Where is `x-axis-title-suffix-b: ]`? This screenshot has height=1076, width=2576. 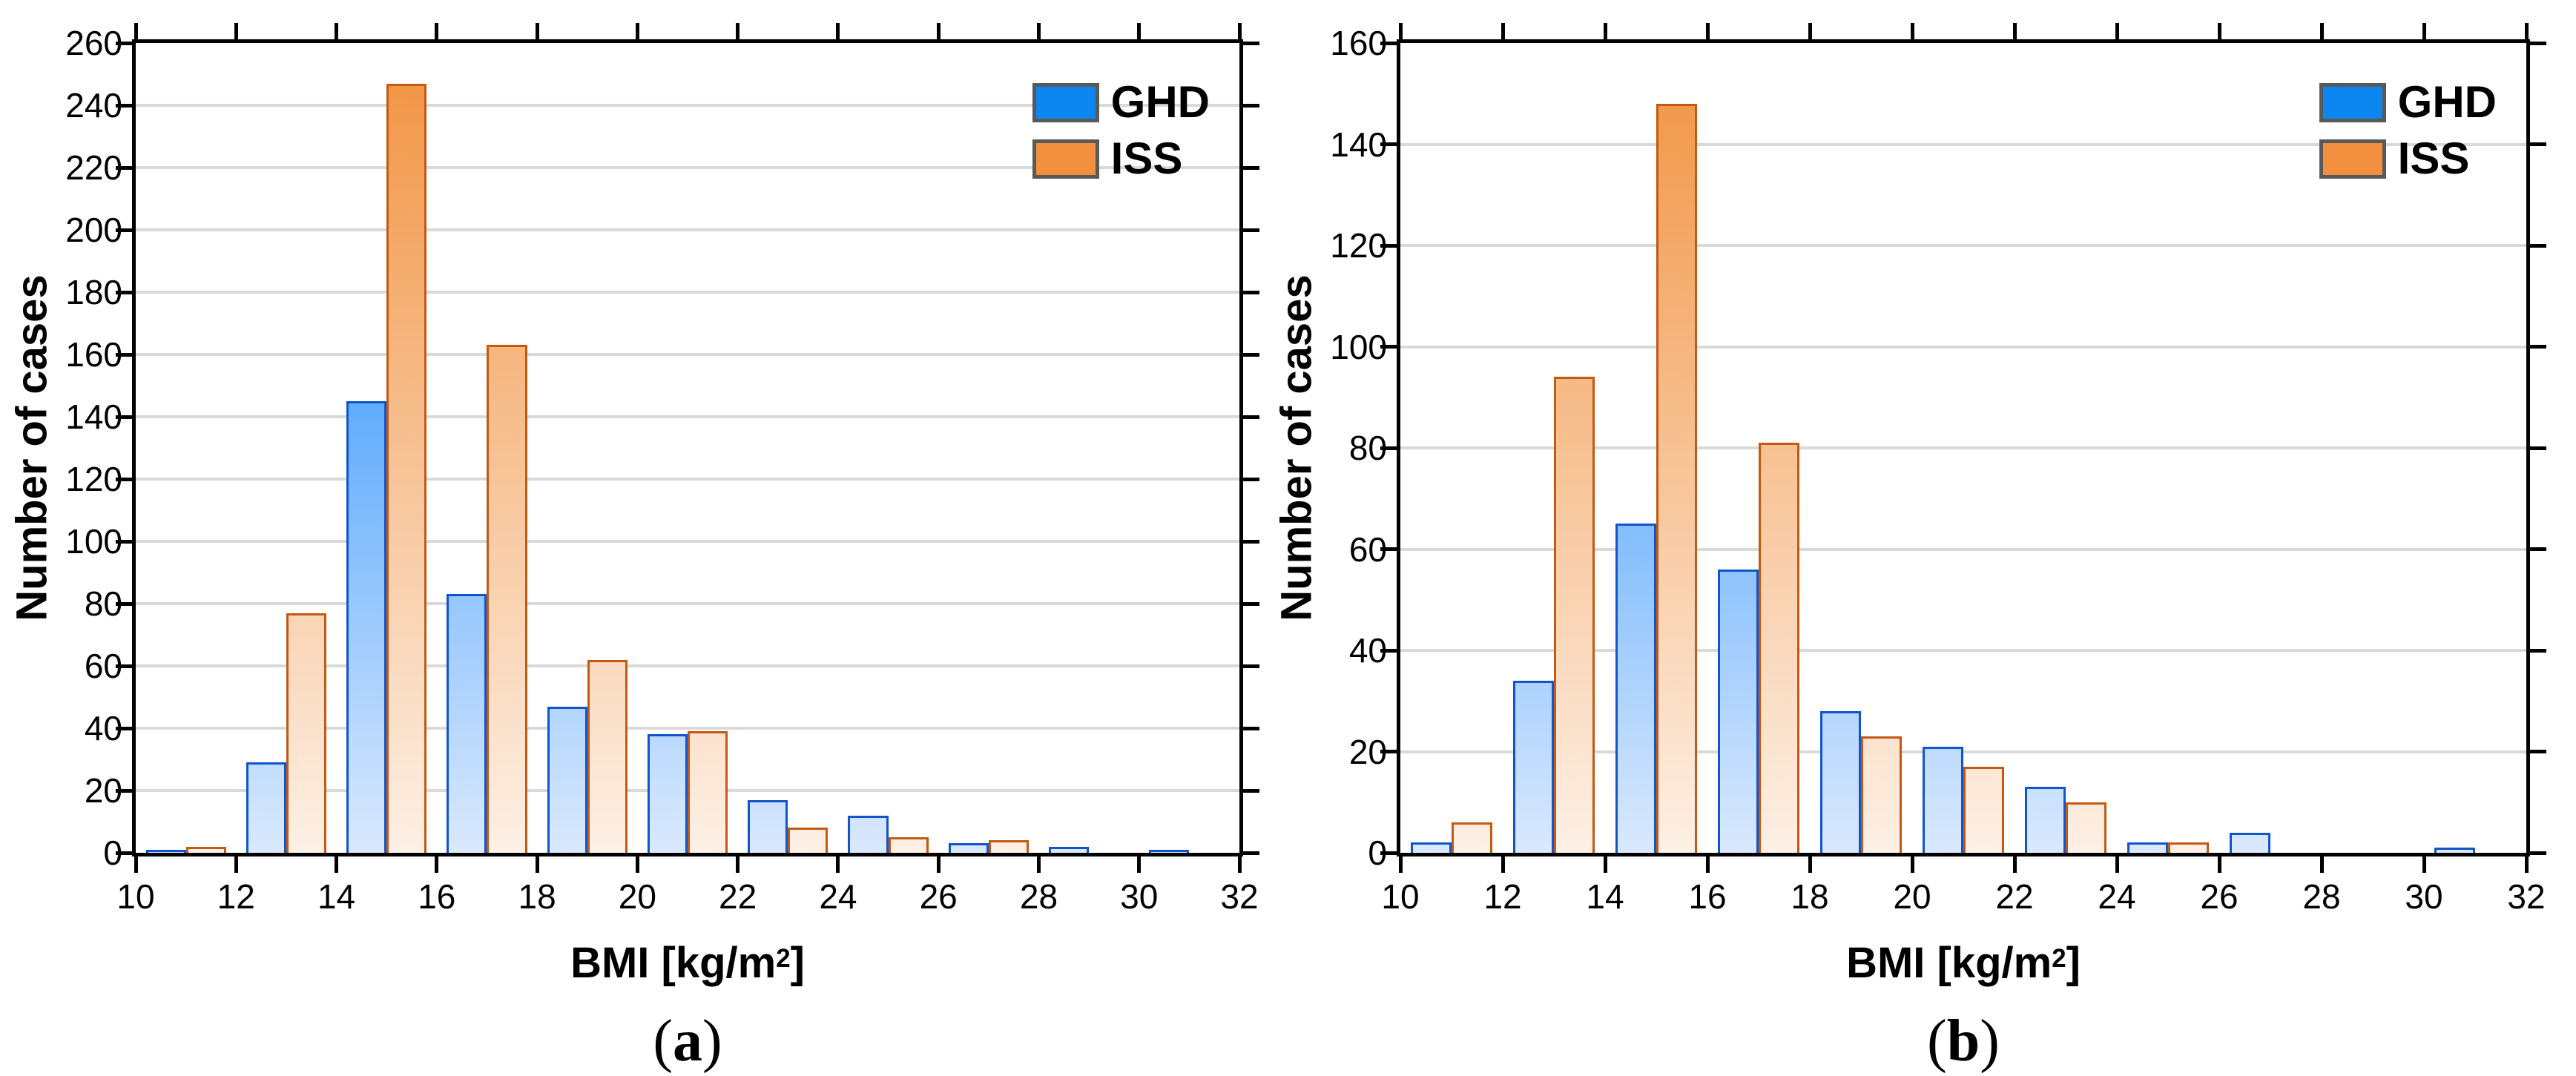 x-axis-title-suffix-b: ] is located at coordinates (2073, 963).